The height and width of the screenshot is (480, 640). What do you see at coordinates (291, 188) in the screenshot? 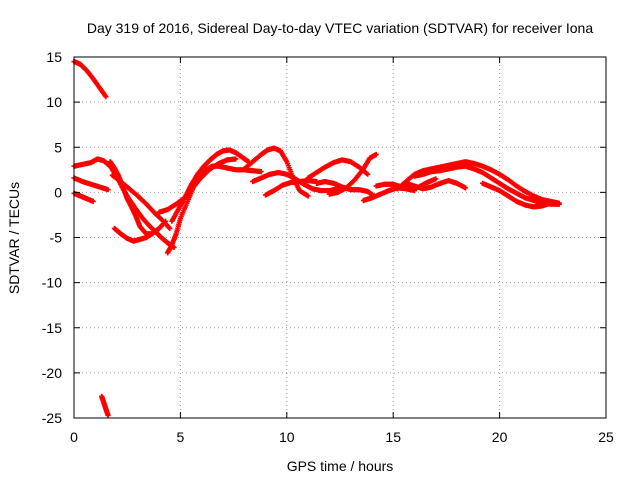
I see `track-arc-l` at bounding box center [291, 188].